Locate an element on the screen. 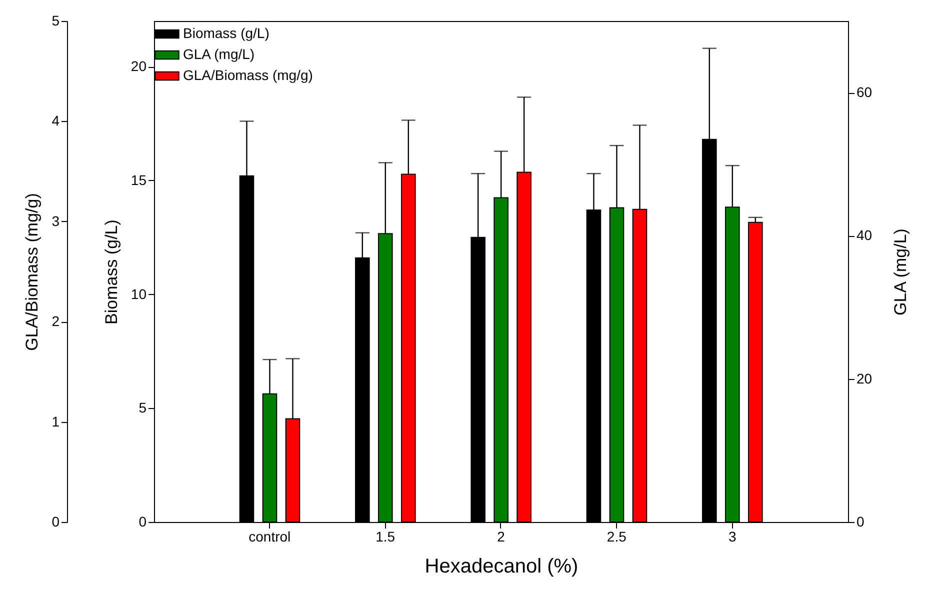 The width and height of the screenshot is (930, 613). x-tick-label: 3 is located at coordinates (732, 536).